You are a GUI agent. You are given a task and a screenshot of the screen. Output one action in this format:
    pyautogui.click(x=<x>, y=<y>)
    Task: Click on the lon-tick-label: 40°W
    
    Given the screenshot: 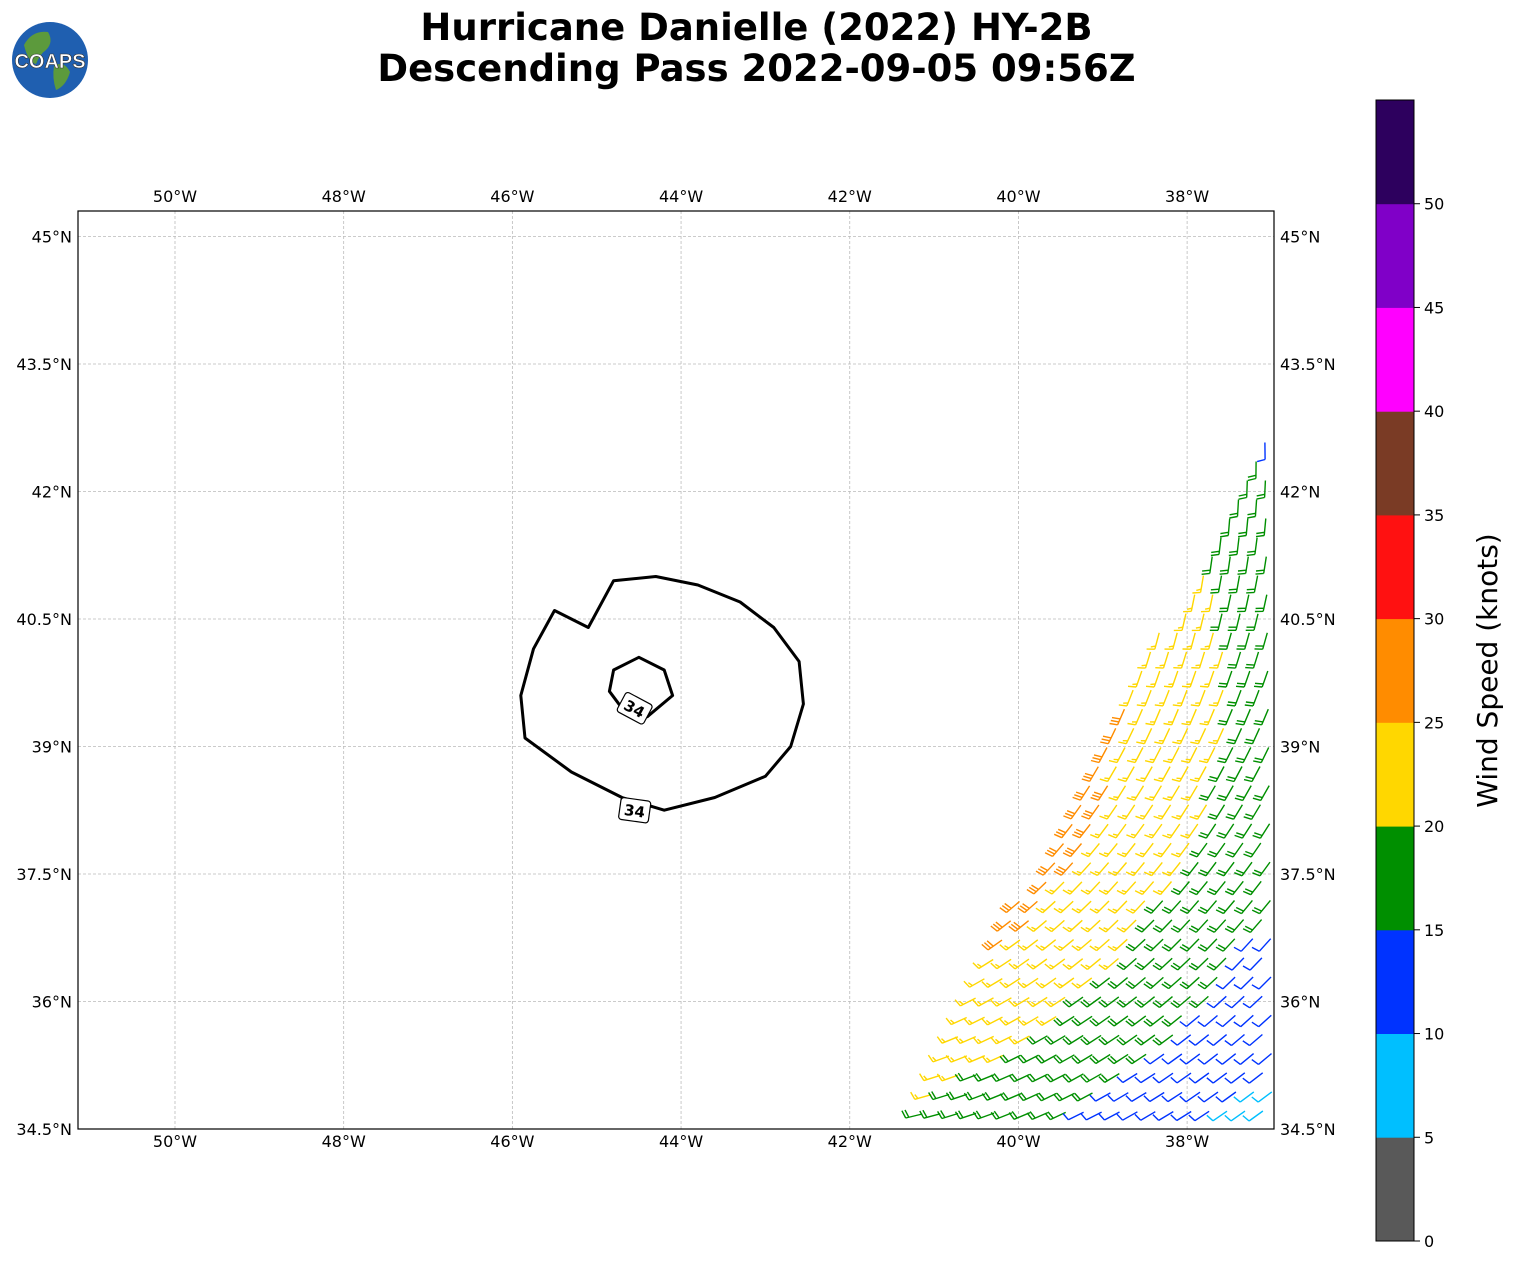 What is the action you would take?
    pyautogui.click(x=1018, y=1141)
    